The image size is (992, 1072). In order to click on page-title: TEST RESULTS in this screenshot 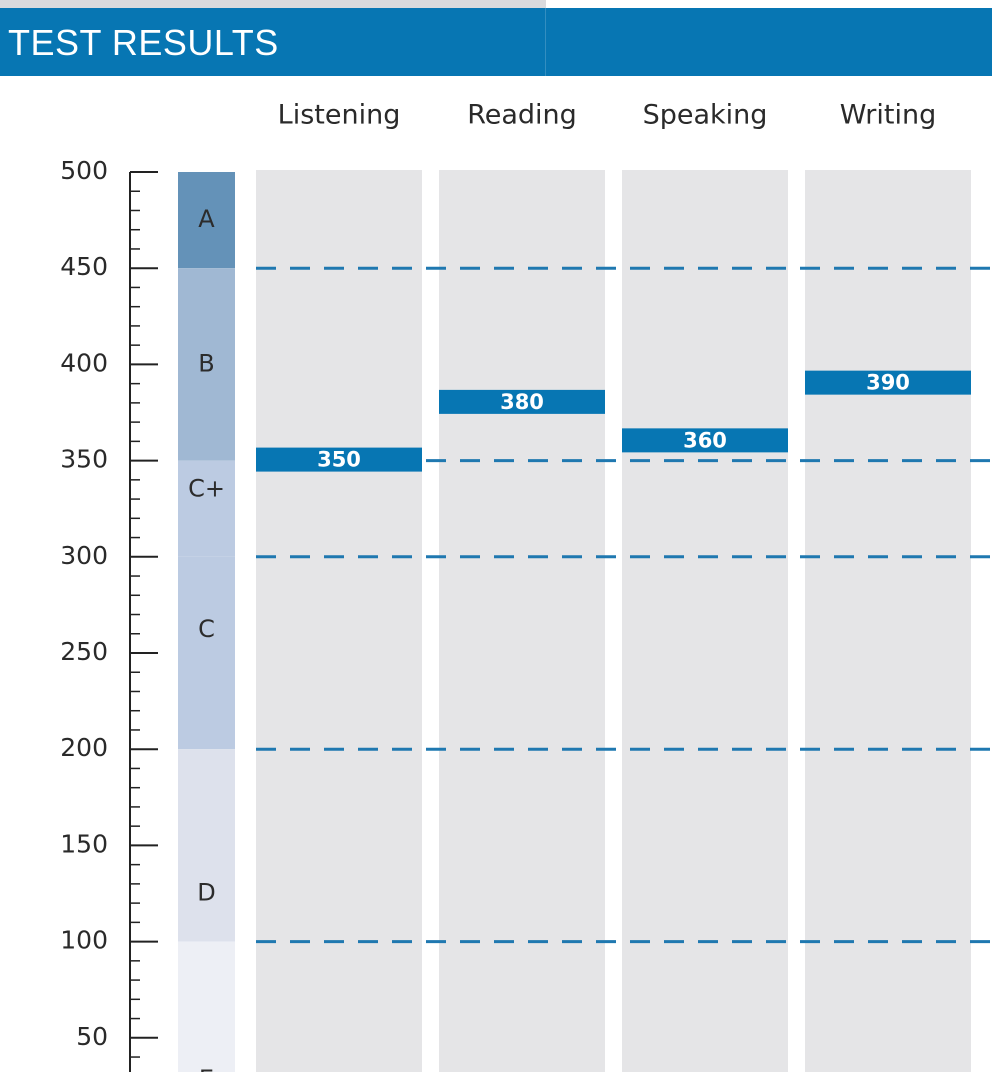, I will do `click(143, 42)`.